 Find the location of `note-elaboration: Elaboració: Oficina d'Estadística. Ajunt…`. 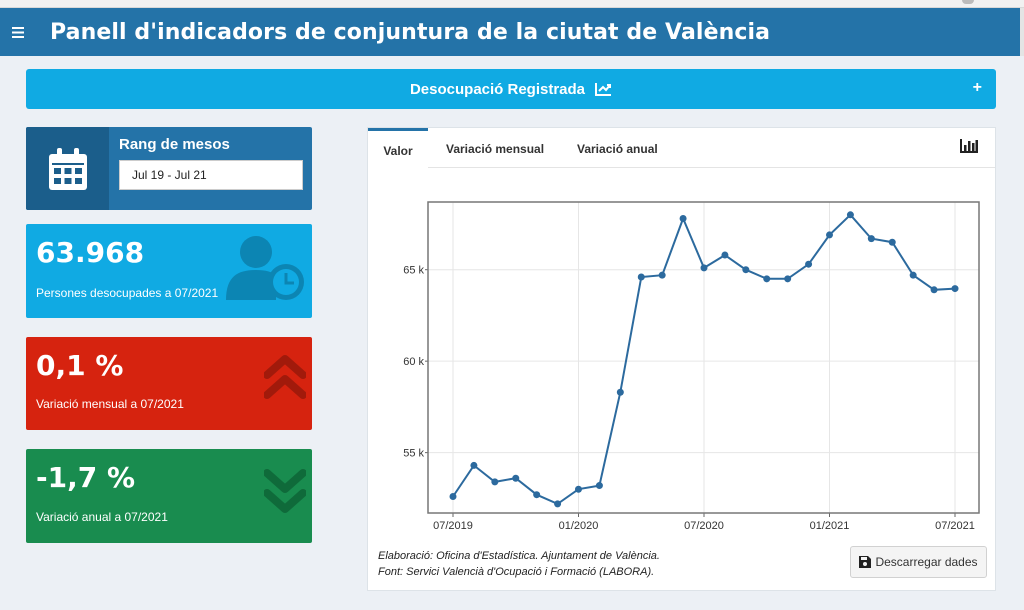

note-elaboration: Elaboració: Oficina d'Estadística. Ajunt… is located at coordinates (519, 556).